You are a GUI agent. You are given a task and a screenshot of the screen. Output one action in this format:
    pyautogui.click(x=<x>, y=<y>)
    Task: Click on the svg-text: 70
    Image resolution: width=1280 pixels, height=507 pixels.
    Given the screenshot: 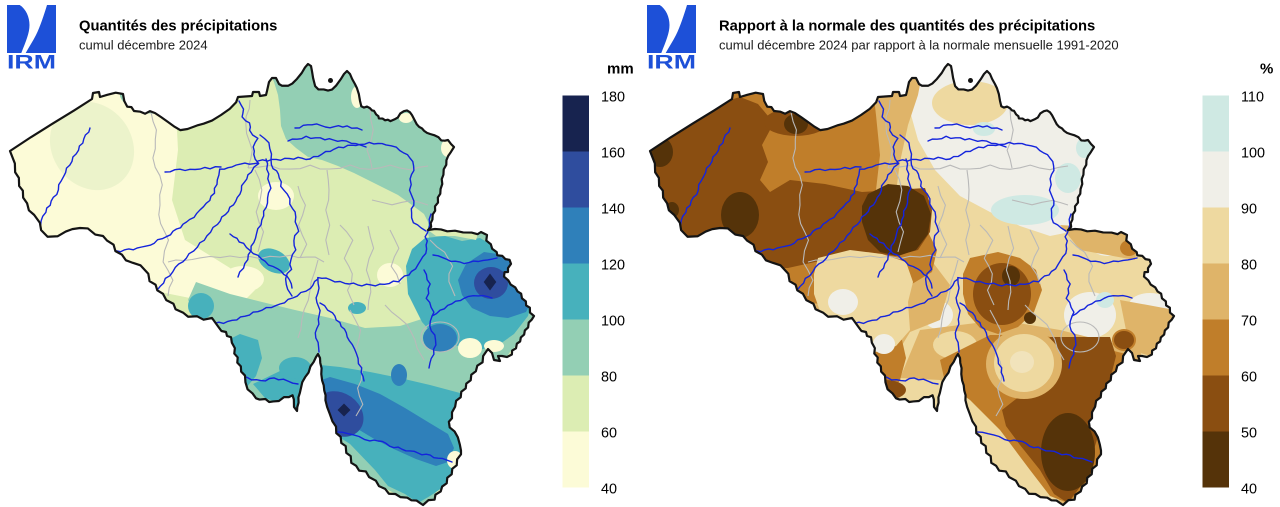 What is the action you would take?
    pyautogui.click(x=1249, y=322)
    